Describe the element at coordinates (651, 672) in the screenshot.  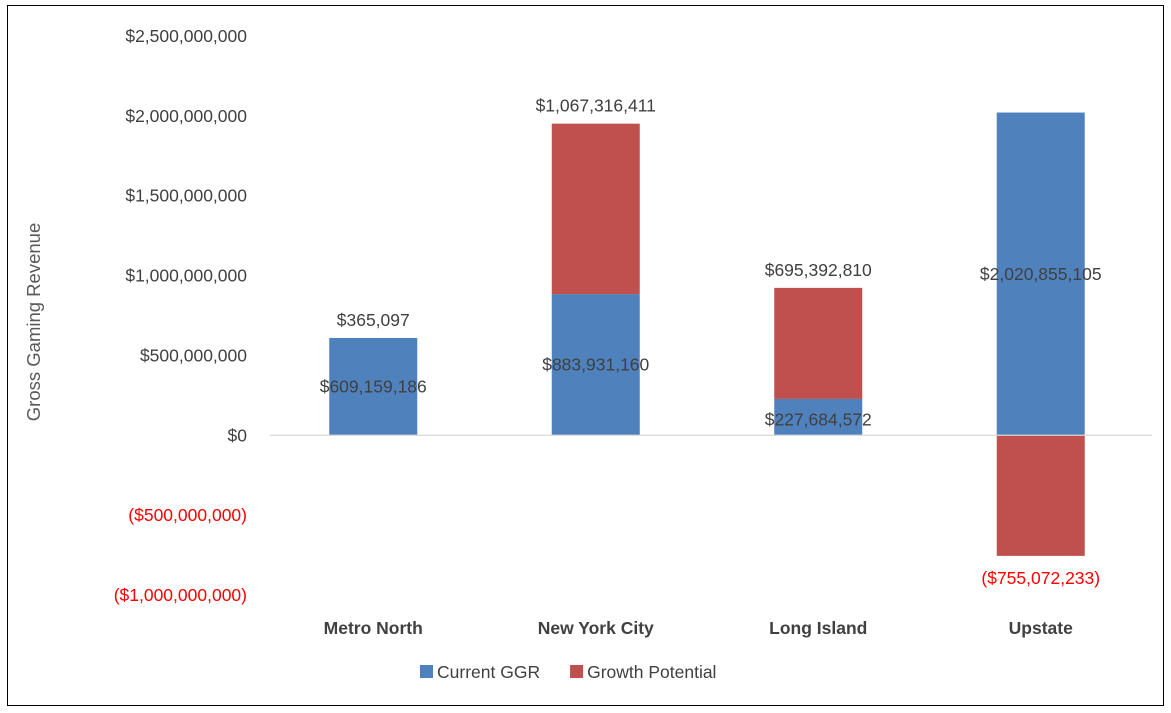
I see `legend-label: Growth Potential` at that location.